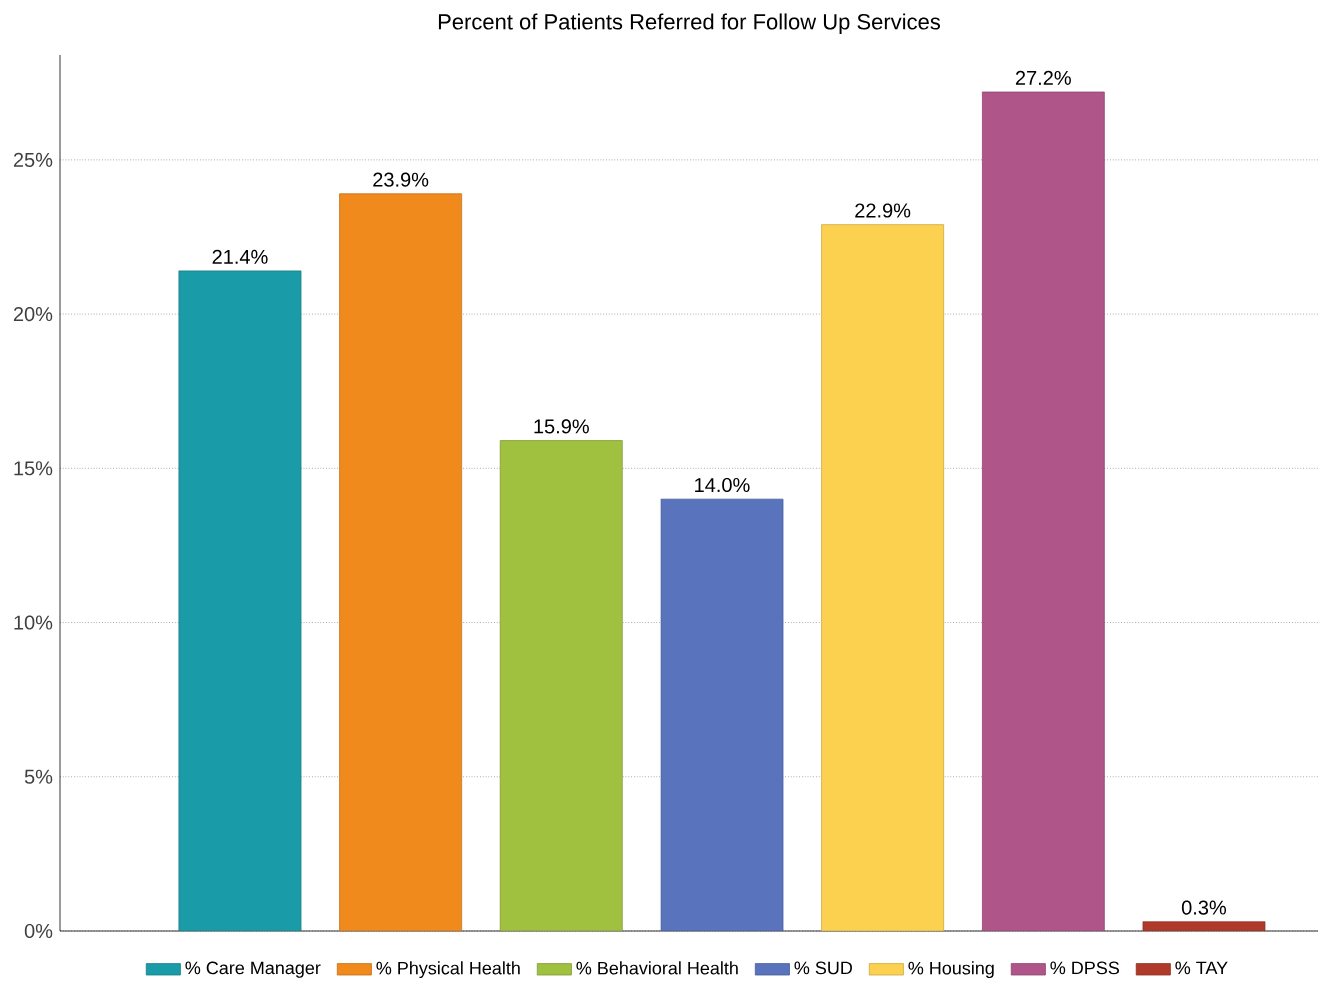  What do you see at coordinates (883, 210) in the screenshot?
I see `data-label: 22.9%` at bounding box center [883, 210].